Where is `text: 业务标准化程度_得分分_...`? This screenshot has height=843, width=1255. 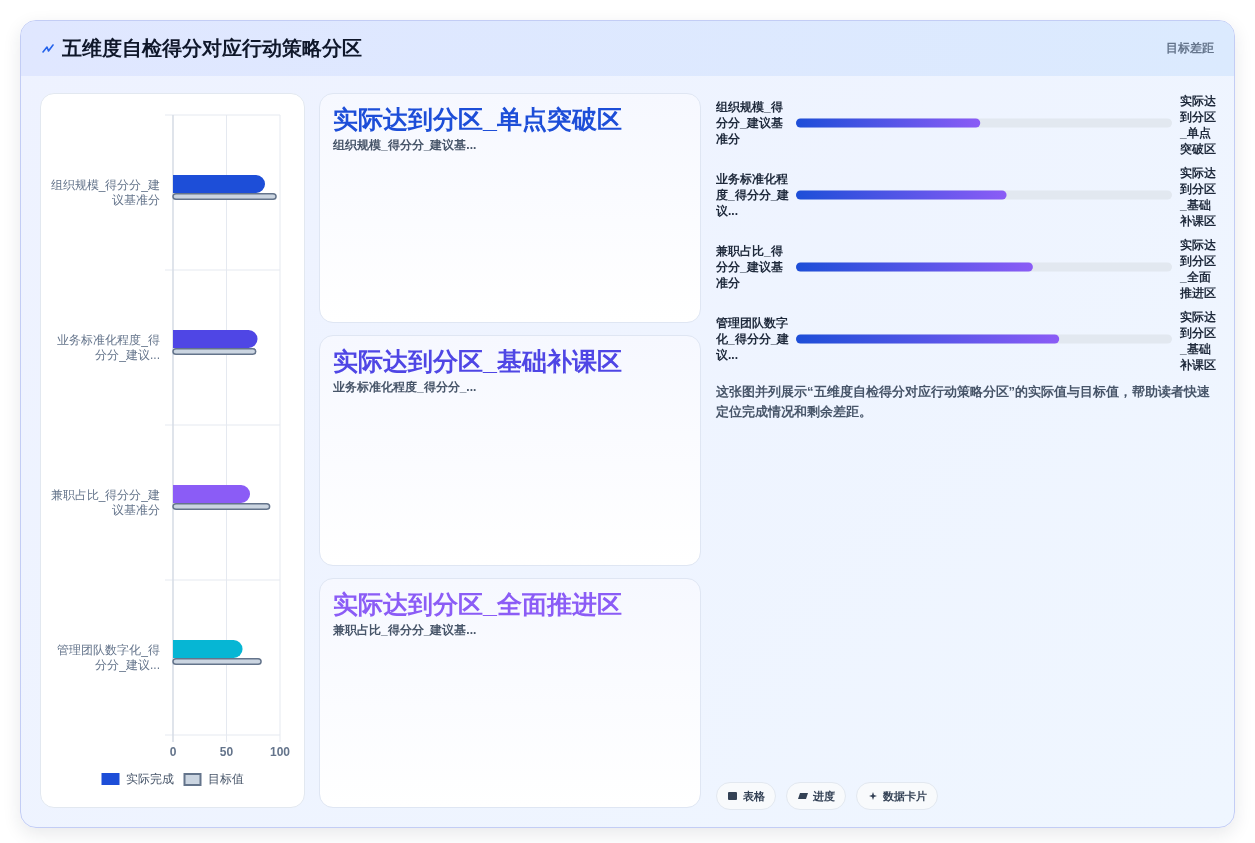 text: 业务标准化程度_得分分_... is located at coordinates (405, 387).